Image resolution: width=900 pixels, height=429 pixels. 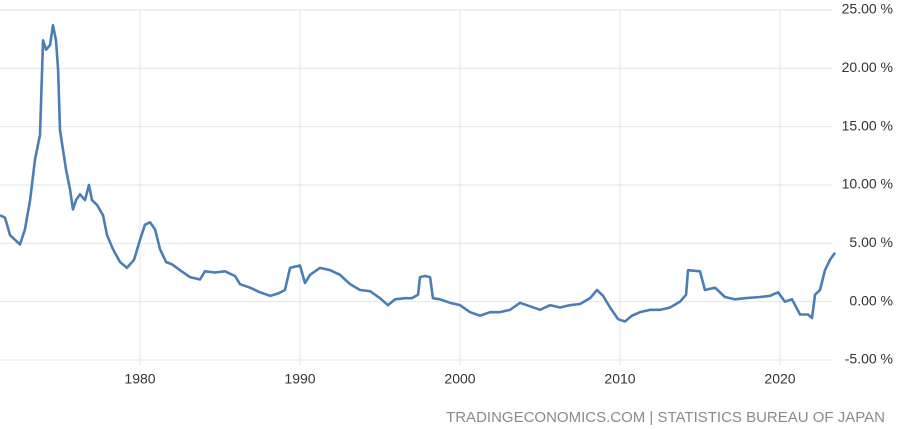 What do you see at coordinates (619, 379) in the screenshot?
I see `x-tick-label: 2010` at bounding box center [619, 379].